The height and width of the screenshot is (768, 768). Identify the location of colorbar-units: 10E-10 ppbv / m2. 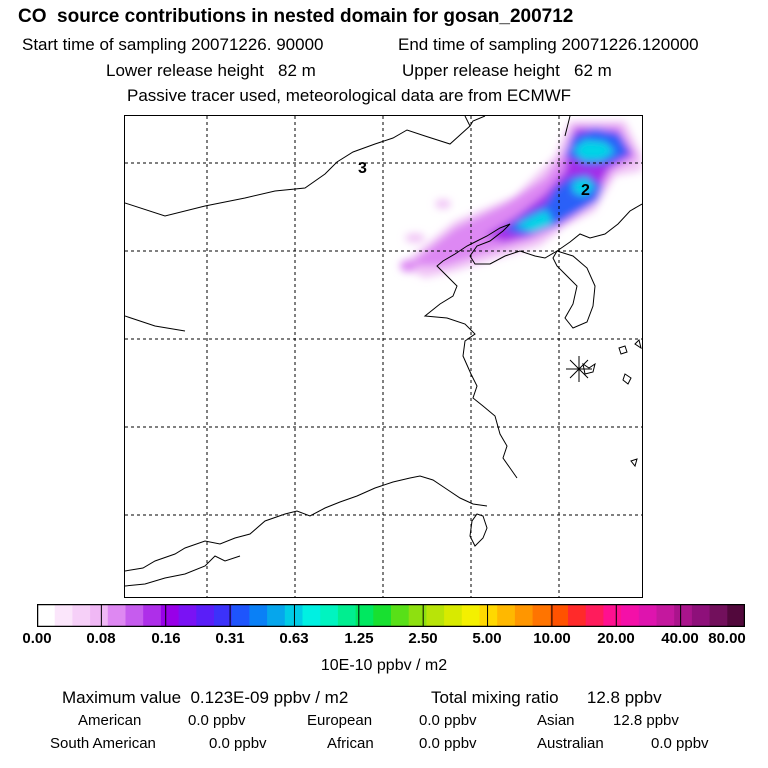
(384, 665).